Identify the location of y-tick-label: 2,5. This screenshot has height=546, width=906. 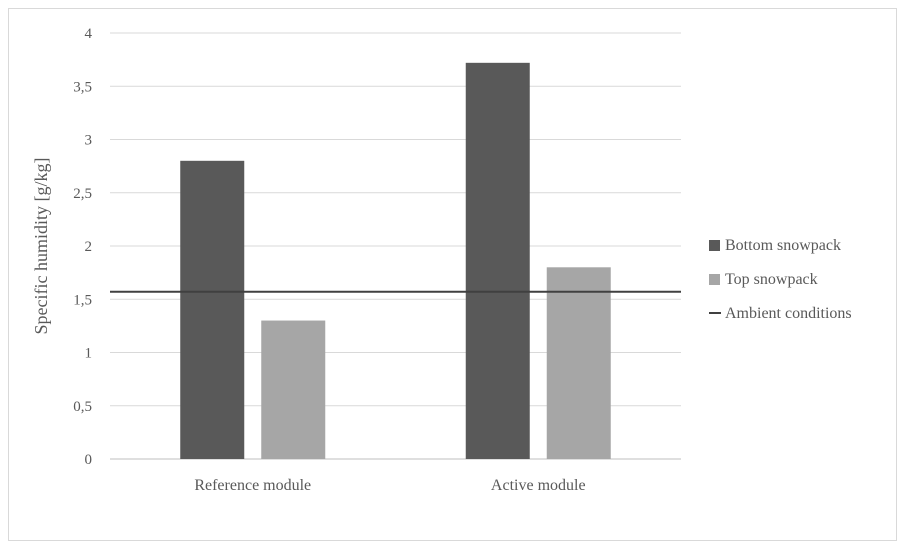
(82, 194).